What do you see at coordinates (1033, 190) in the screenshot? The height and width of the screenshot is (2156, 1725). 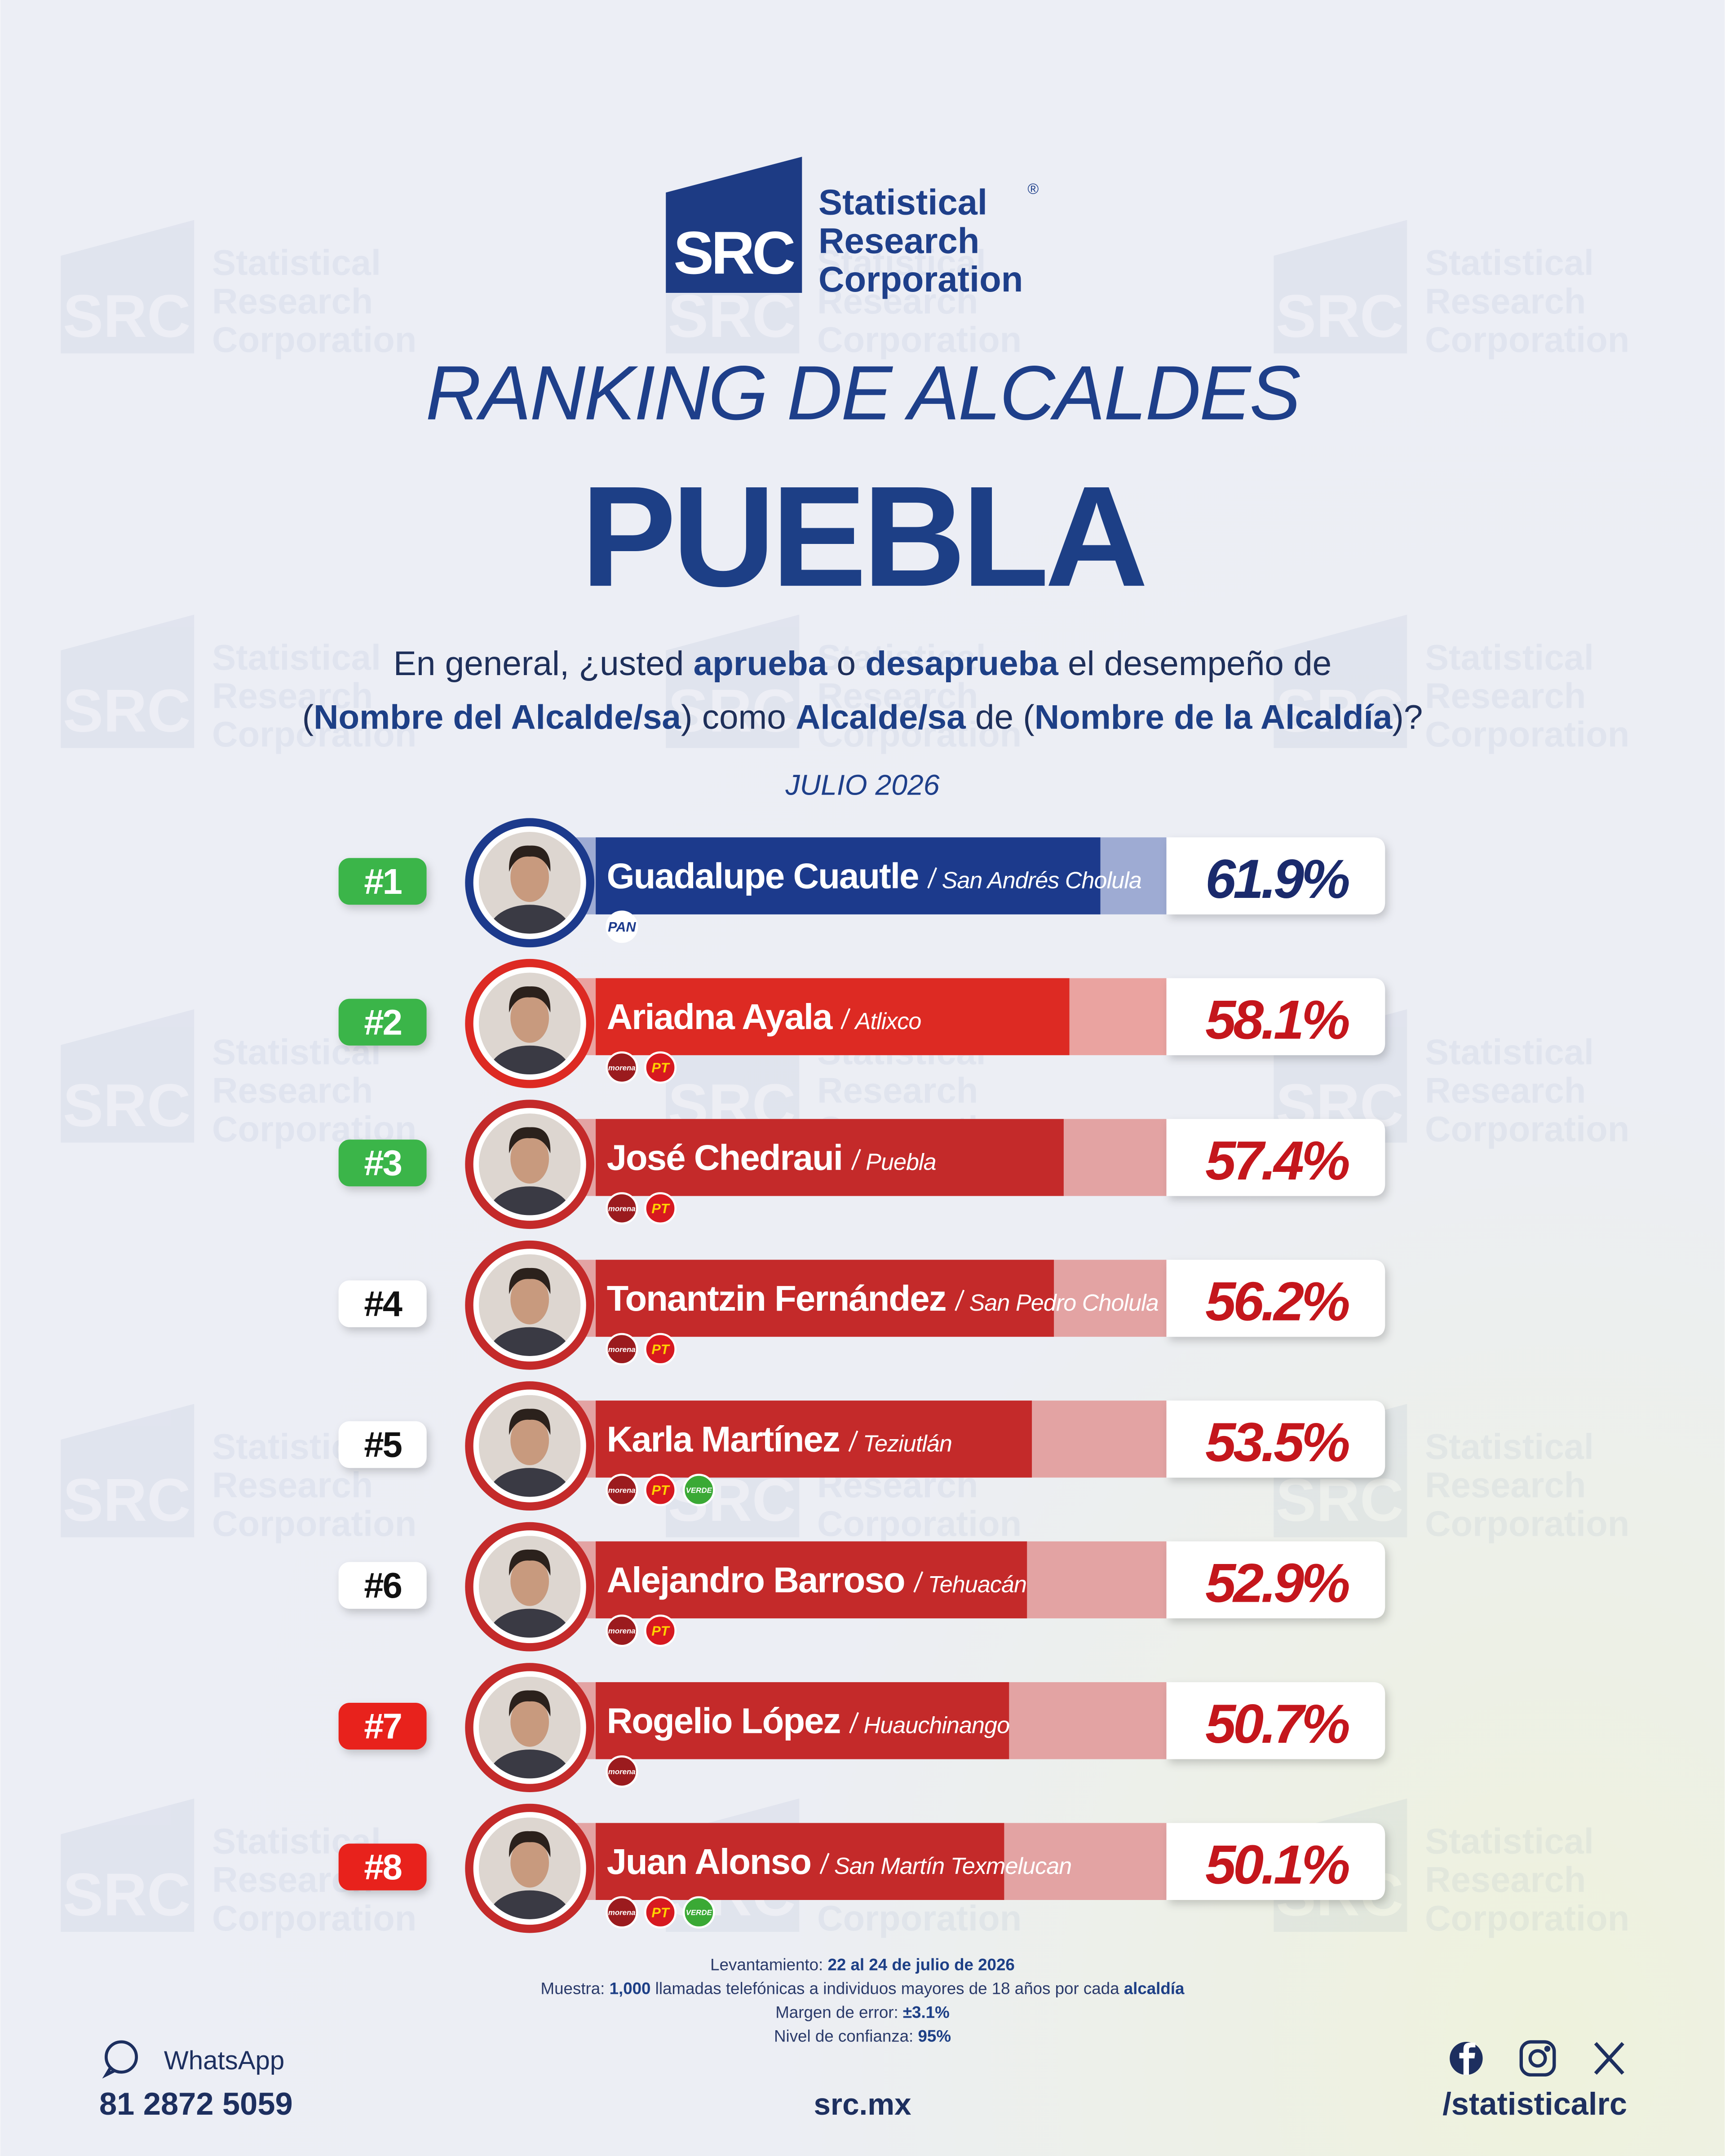 I see `registered-mark: ®` at bounding box center [1033, 190].